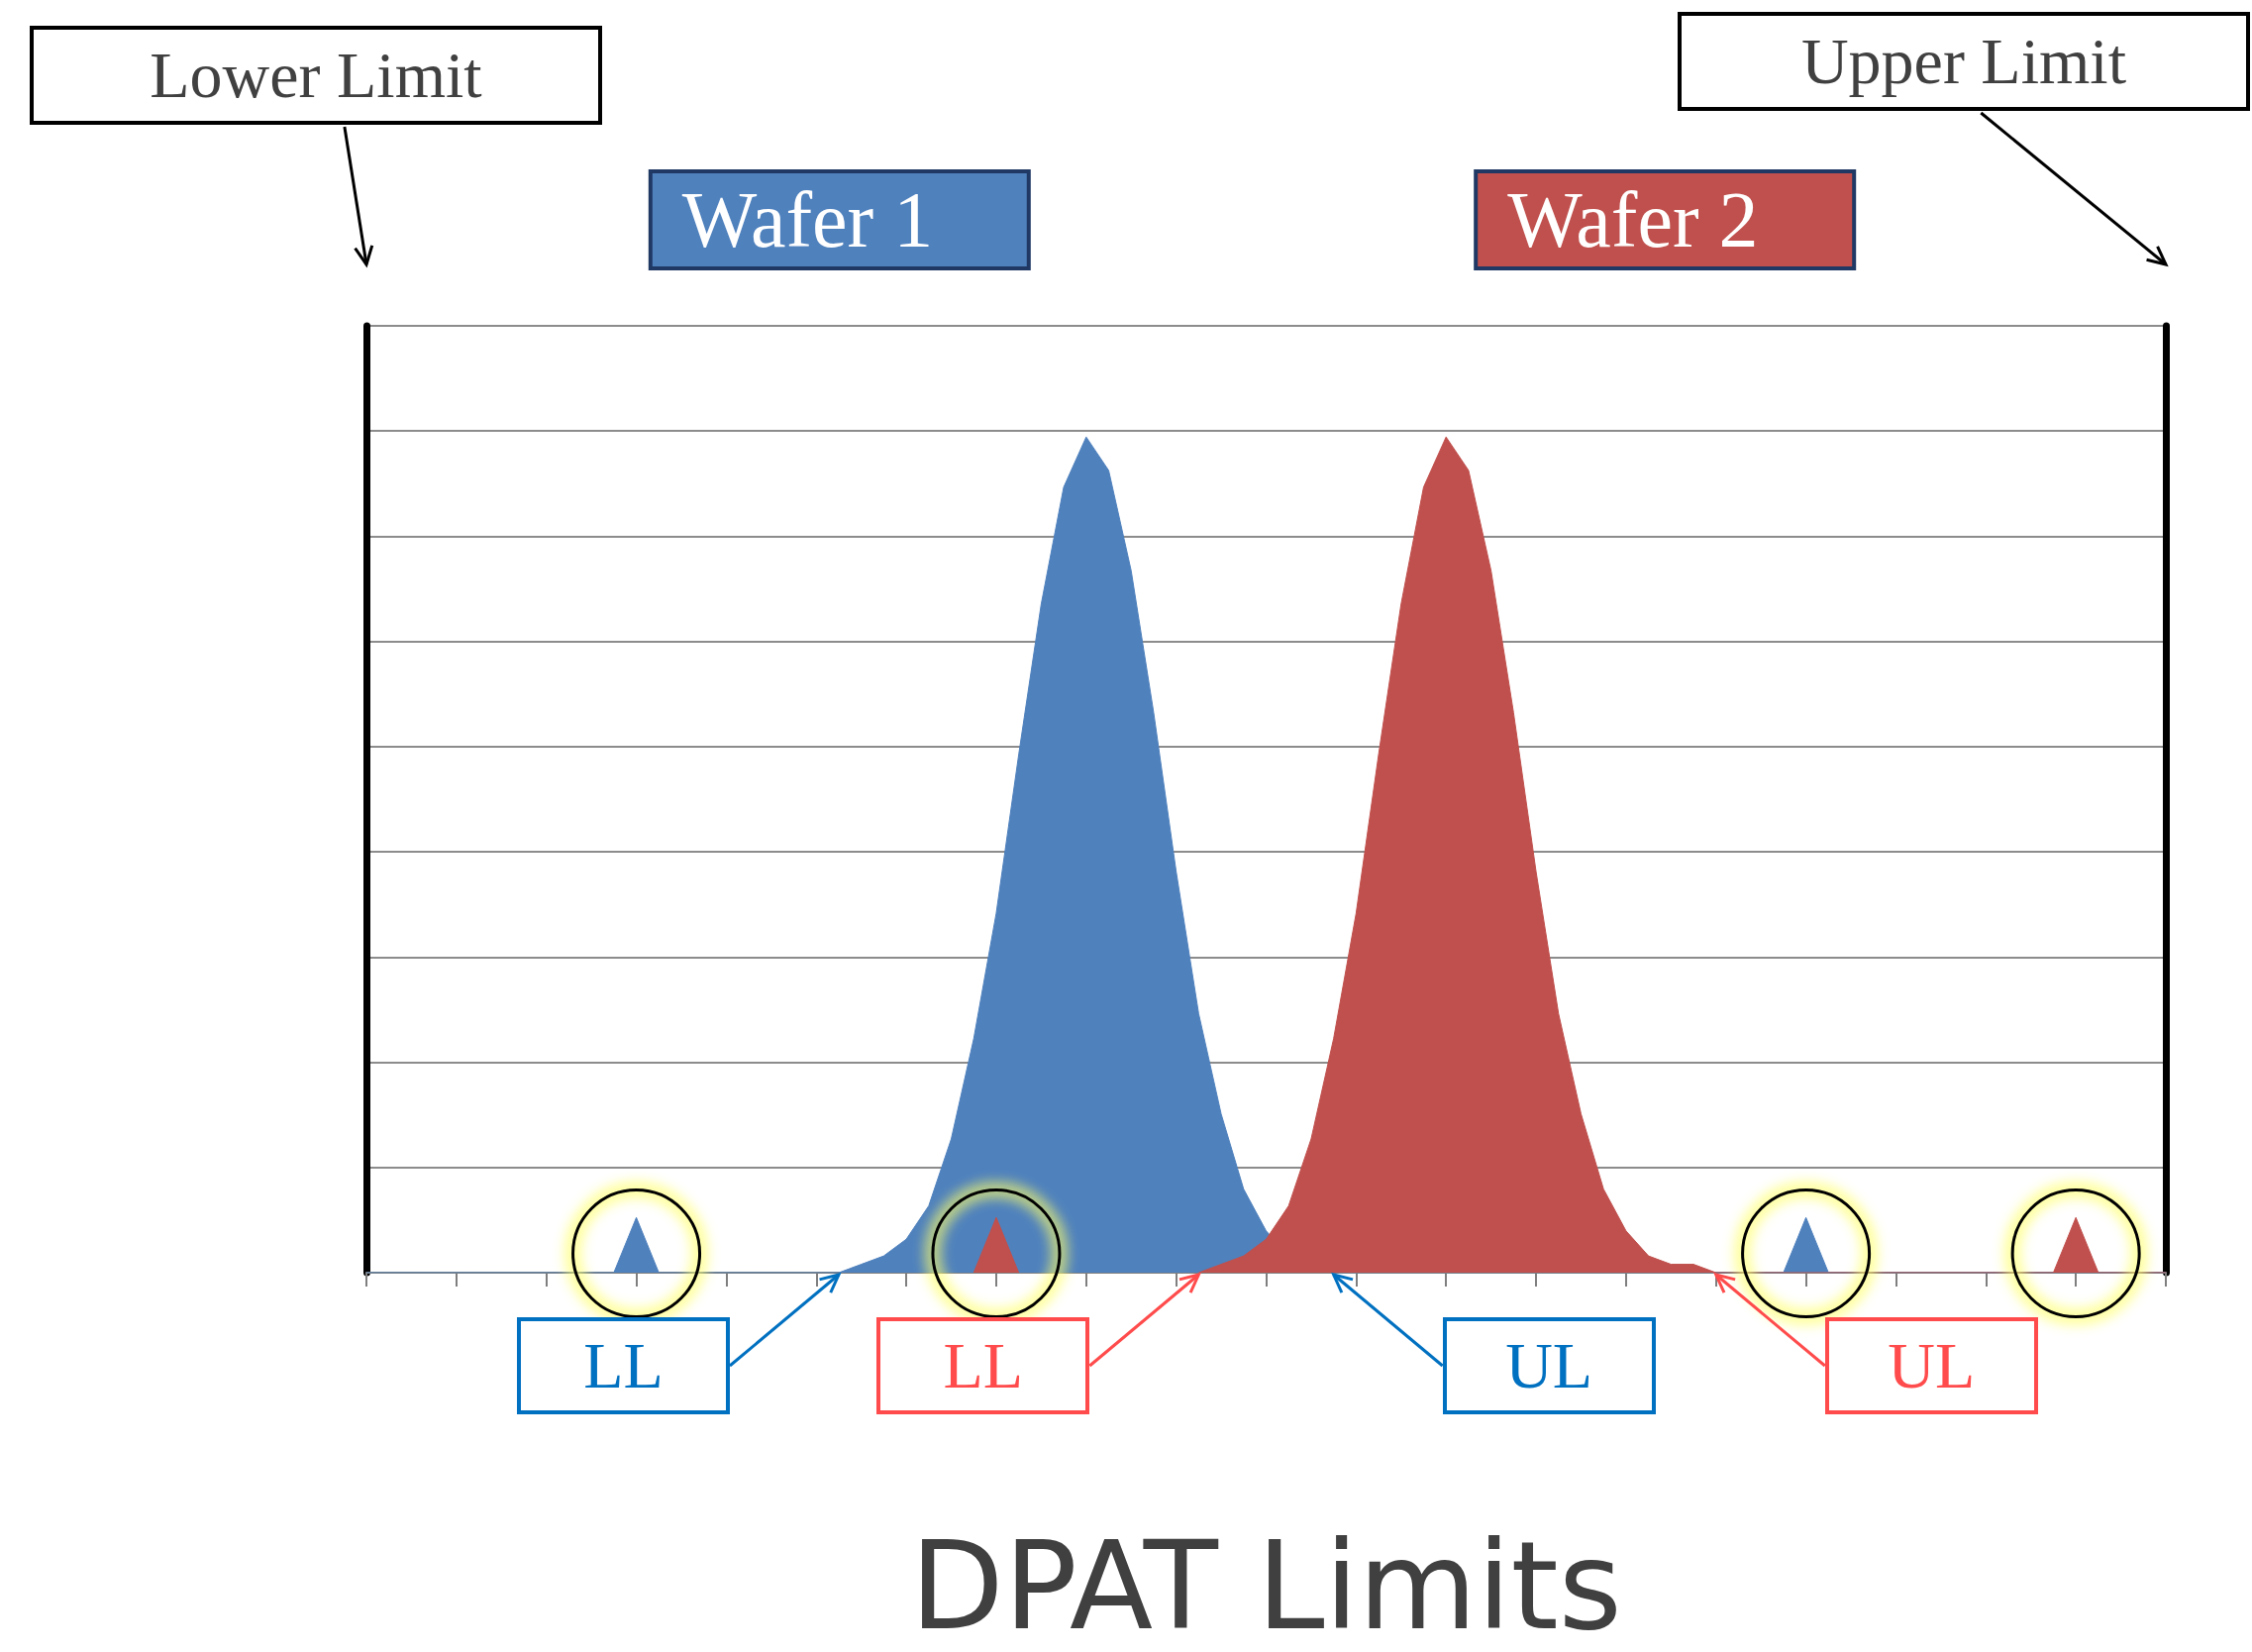 This screenshot has height=1652, width=2252. What do you see at coordinates (1633, 220) in the screenshot?
I see `text: Wafer 2` at bounding box center [1633, 220].